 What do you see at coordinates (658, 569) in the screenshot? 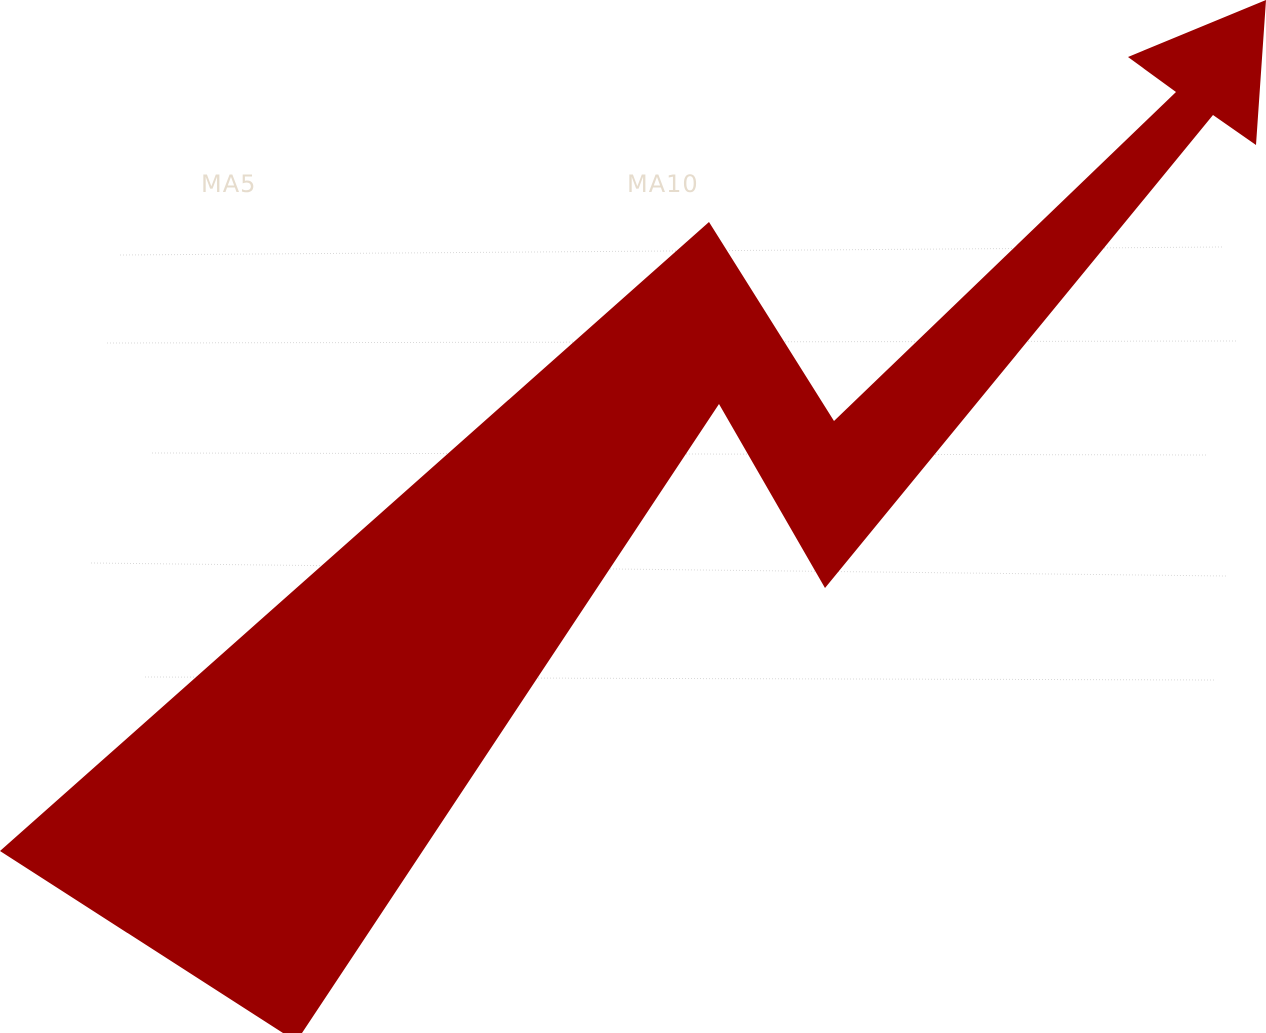
I see `gridline` at bounding box center [658, 569].